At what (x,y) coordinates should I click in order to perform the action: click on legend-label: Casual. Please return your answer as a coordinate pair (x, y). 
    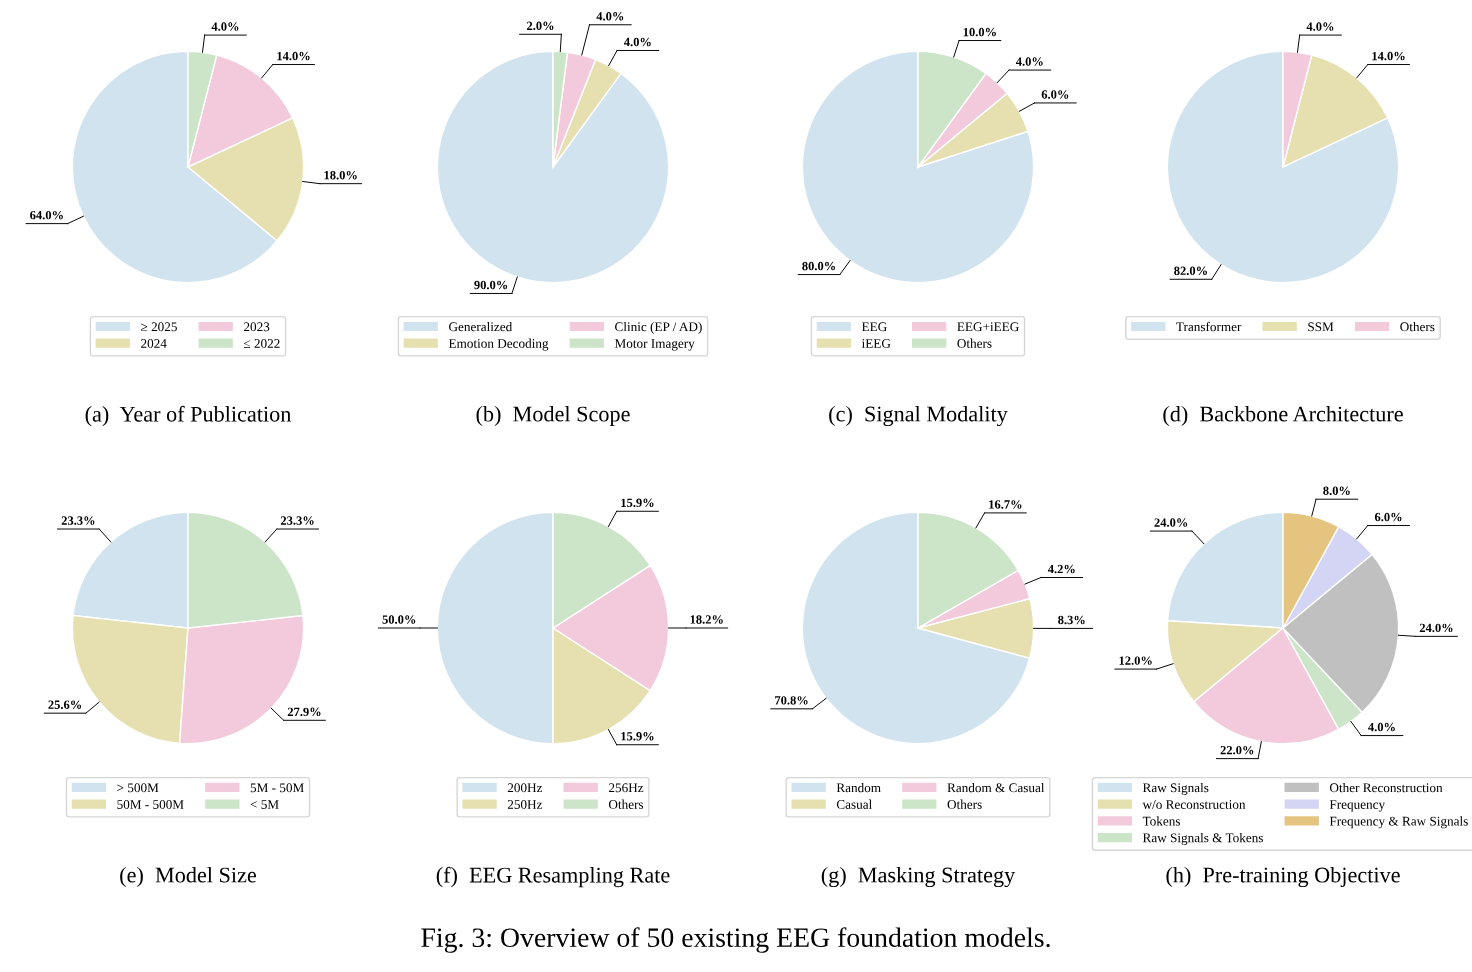
    Looking at the image, I should click on (854, 804).